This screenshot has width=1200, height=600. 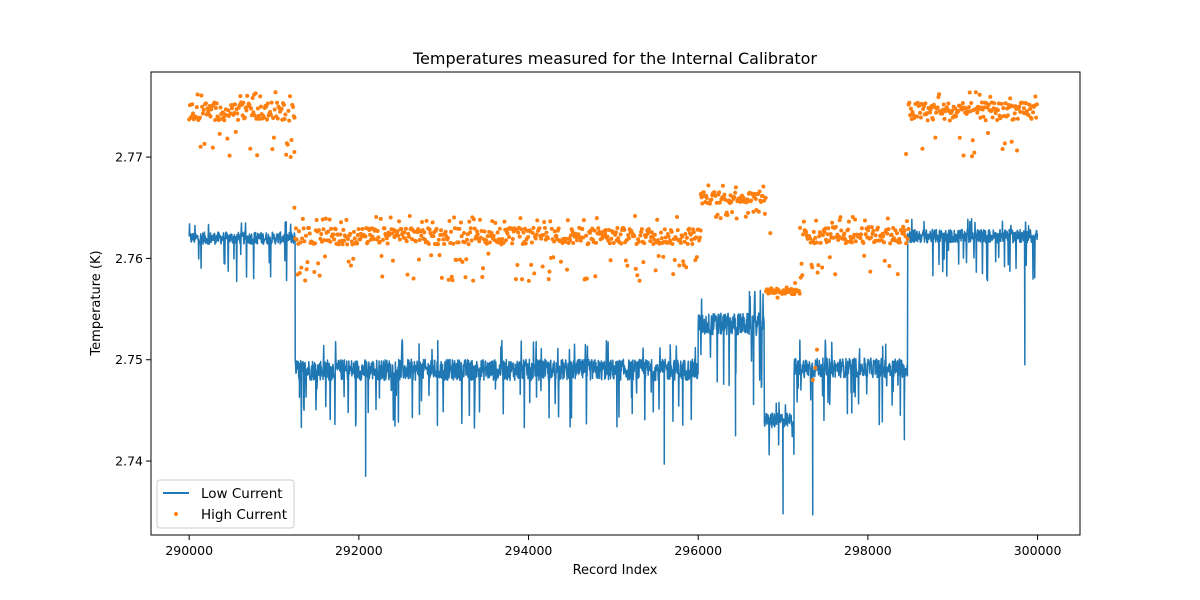 What do you see at coordinates (96, 303) in the screenshot?
I see `y-axis-label: Temperature (K)` at bounding box center [96, 303].